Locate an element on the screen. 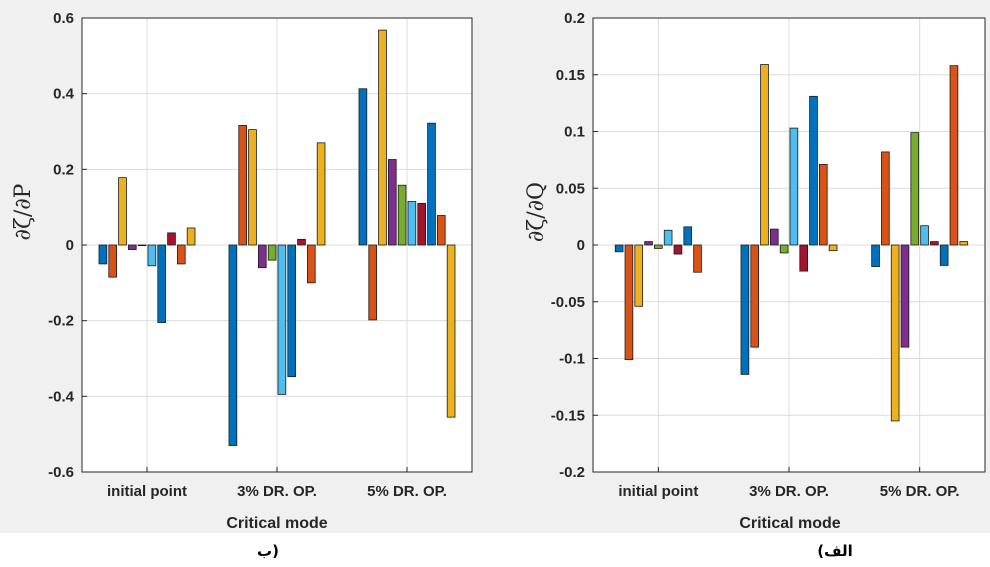  caption-right: الف) is located at coordinates (835, 551).